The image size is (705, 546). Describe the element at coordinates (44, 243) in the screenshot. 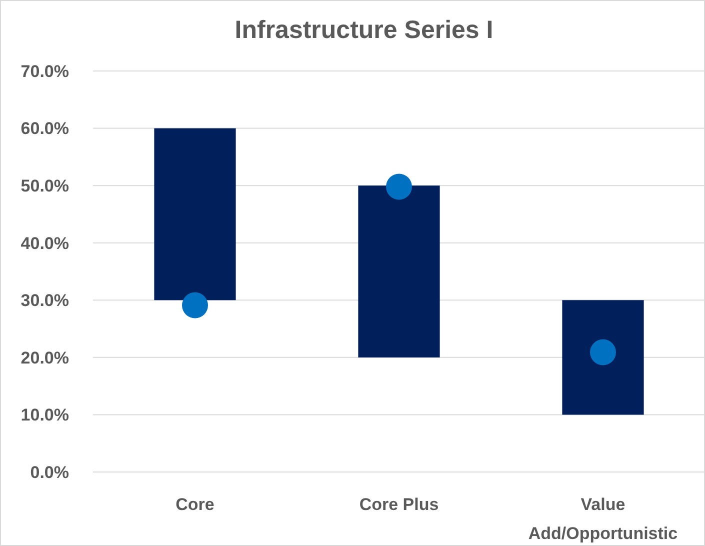

I see `y-tick-label: 40.0%` at that location.